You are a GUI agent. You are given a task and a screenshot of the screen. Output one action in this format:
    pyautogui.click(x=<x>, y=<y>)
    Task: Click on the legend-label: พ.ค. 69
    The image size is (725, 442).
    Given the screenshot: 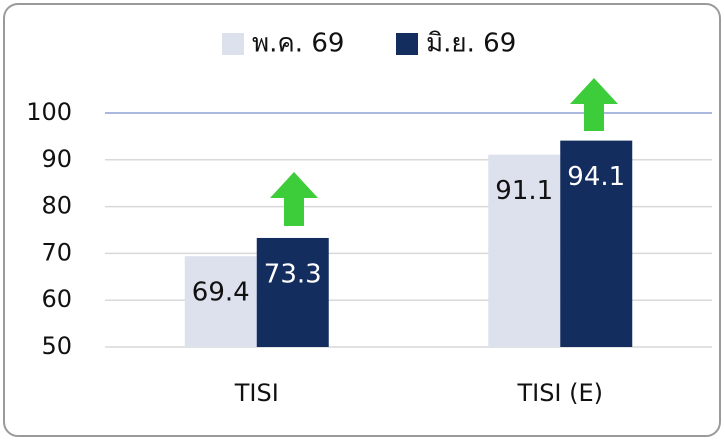 What is the action you would take?
    pyautogui.click(x=298, y=44)
    